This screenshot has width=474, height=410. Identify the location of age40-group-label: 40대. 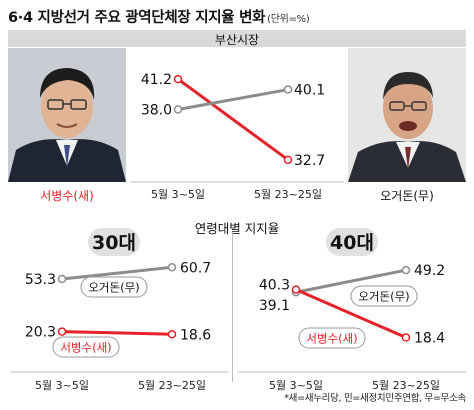
(352, 243).